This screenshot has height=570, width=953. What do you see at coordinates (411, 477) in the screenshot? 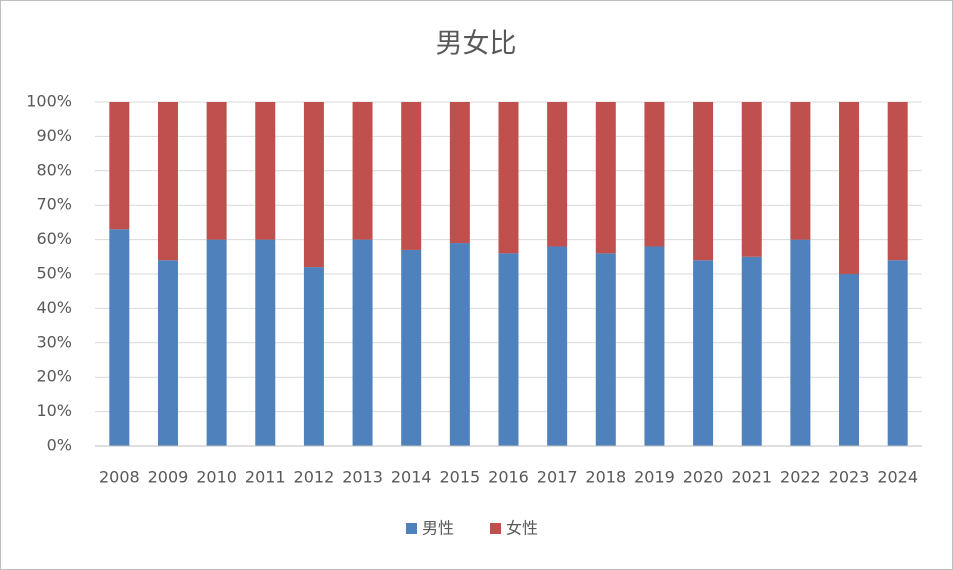
I see `x-tick-label: 2014` at bounding box center [411, 477].